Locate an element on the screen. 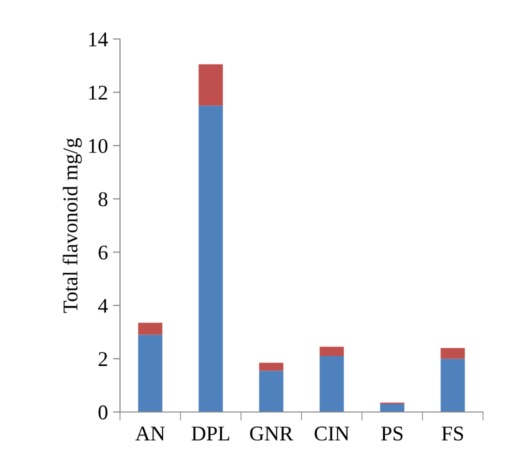 Image resolution: width=505 pixels, height=465 pixels. x-tick-label: PS is located at coordinates (392, 433).